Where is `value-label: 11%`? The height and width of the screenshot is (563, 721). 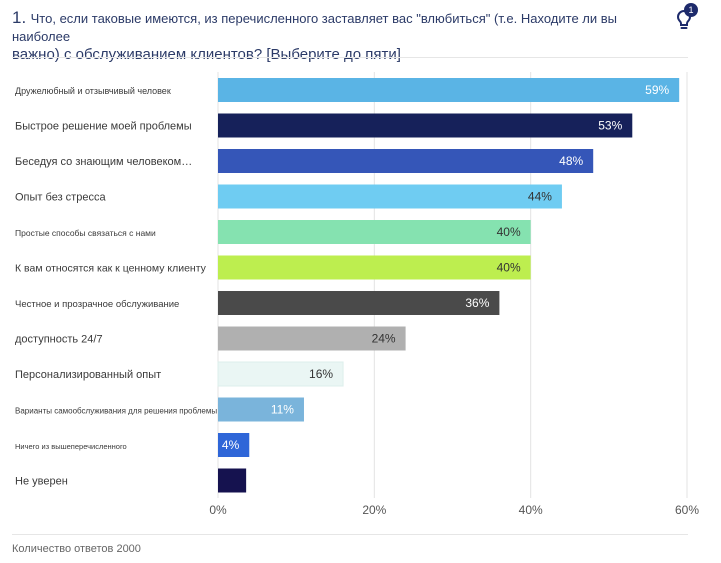
value-label: 11% is located at coordinates (282, 410).